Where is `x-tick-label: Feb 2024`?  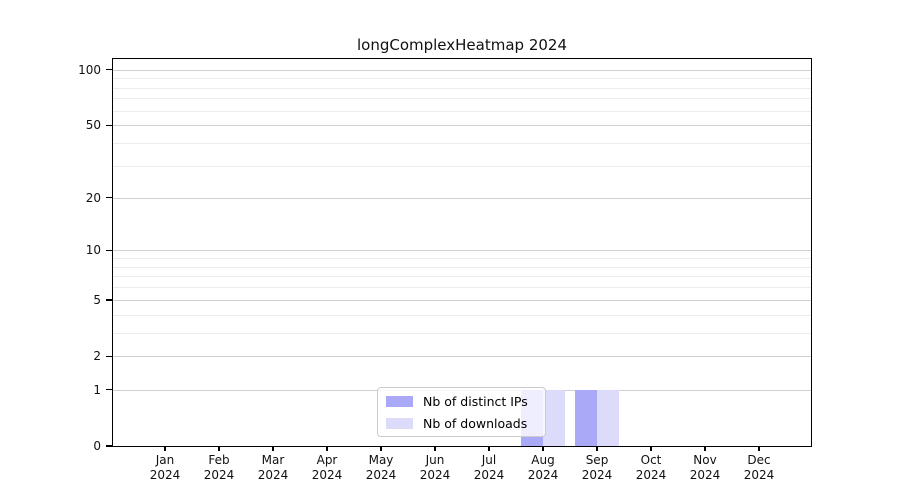 x-tick-label: Feb 2024 is located at coordinates (219, 467).